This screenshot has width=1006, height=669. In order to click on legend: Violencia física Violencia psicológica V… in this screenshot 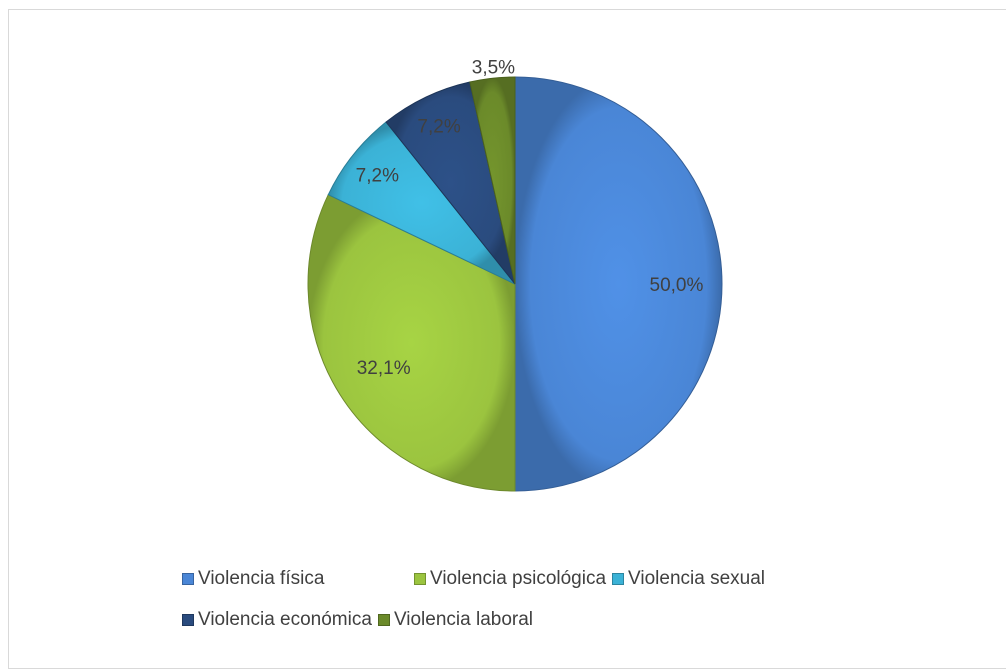, I will do `click(502, 606)`.